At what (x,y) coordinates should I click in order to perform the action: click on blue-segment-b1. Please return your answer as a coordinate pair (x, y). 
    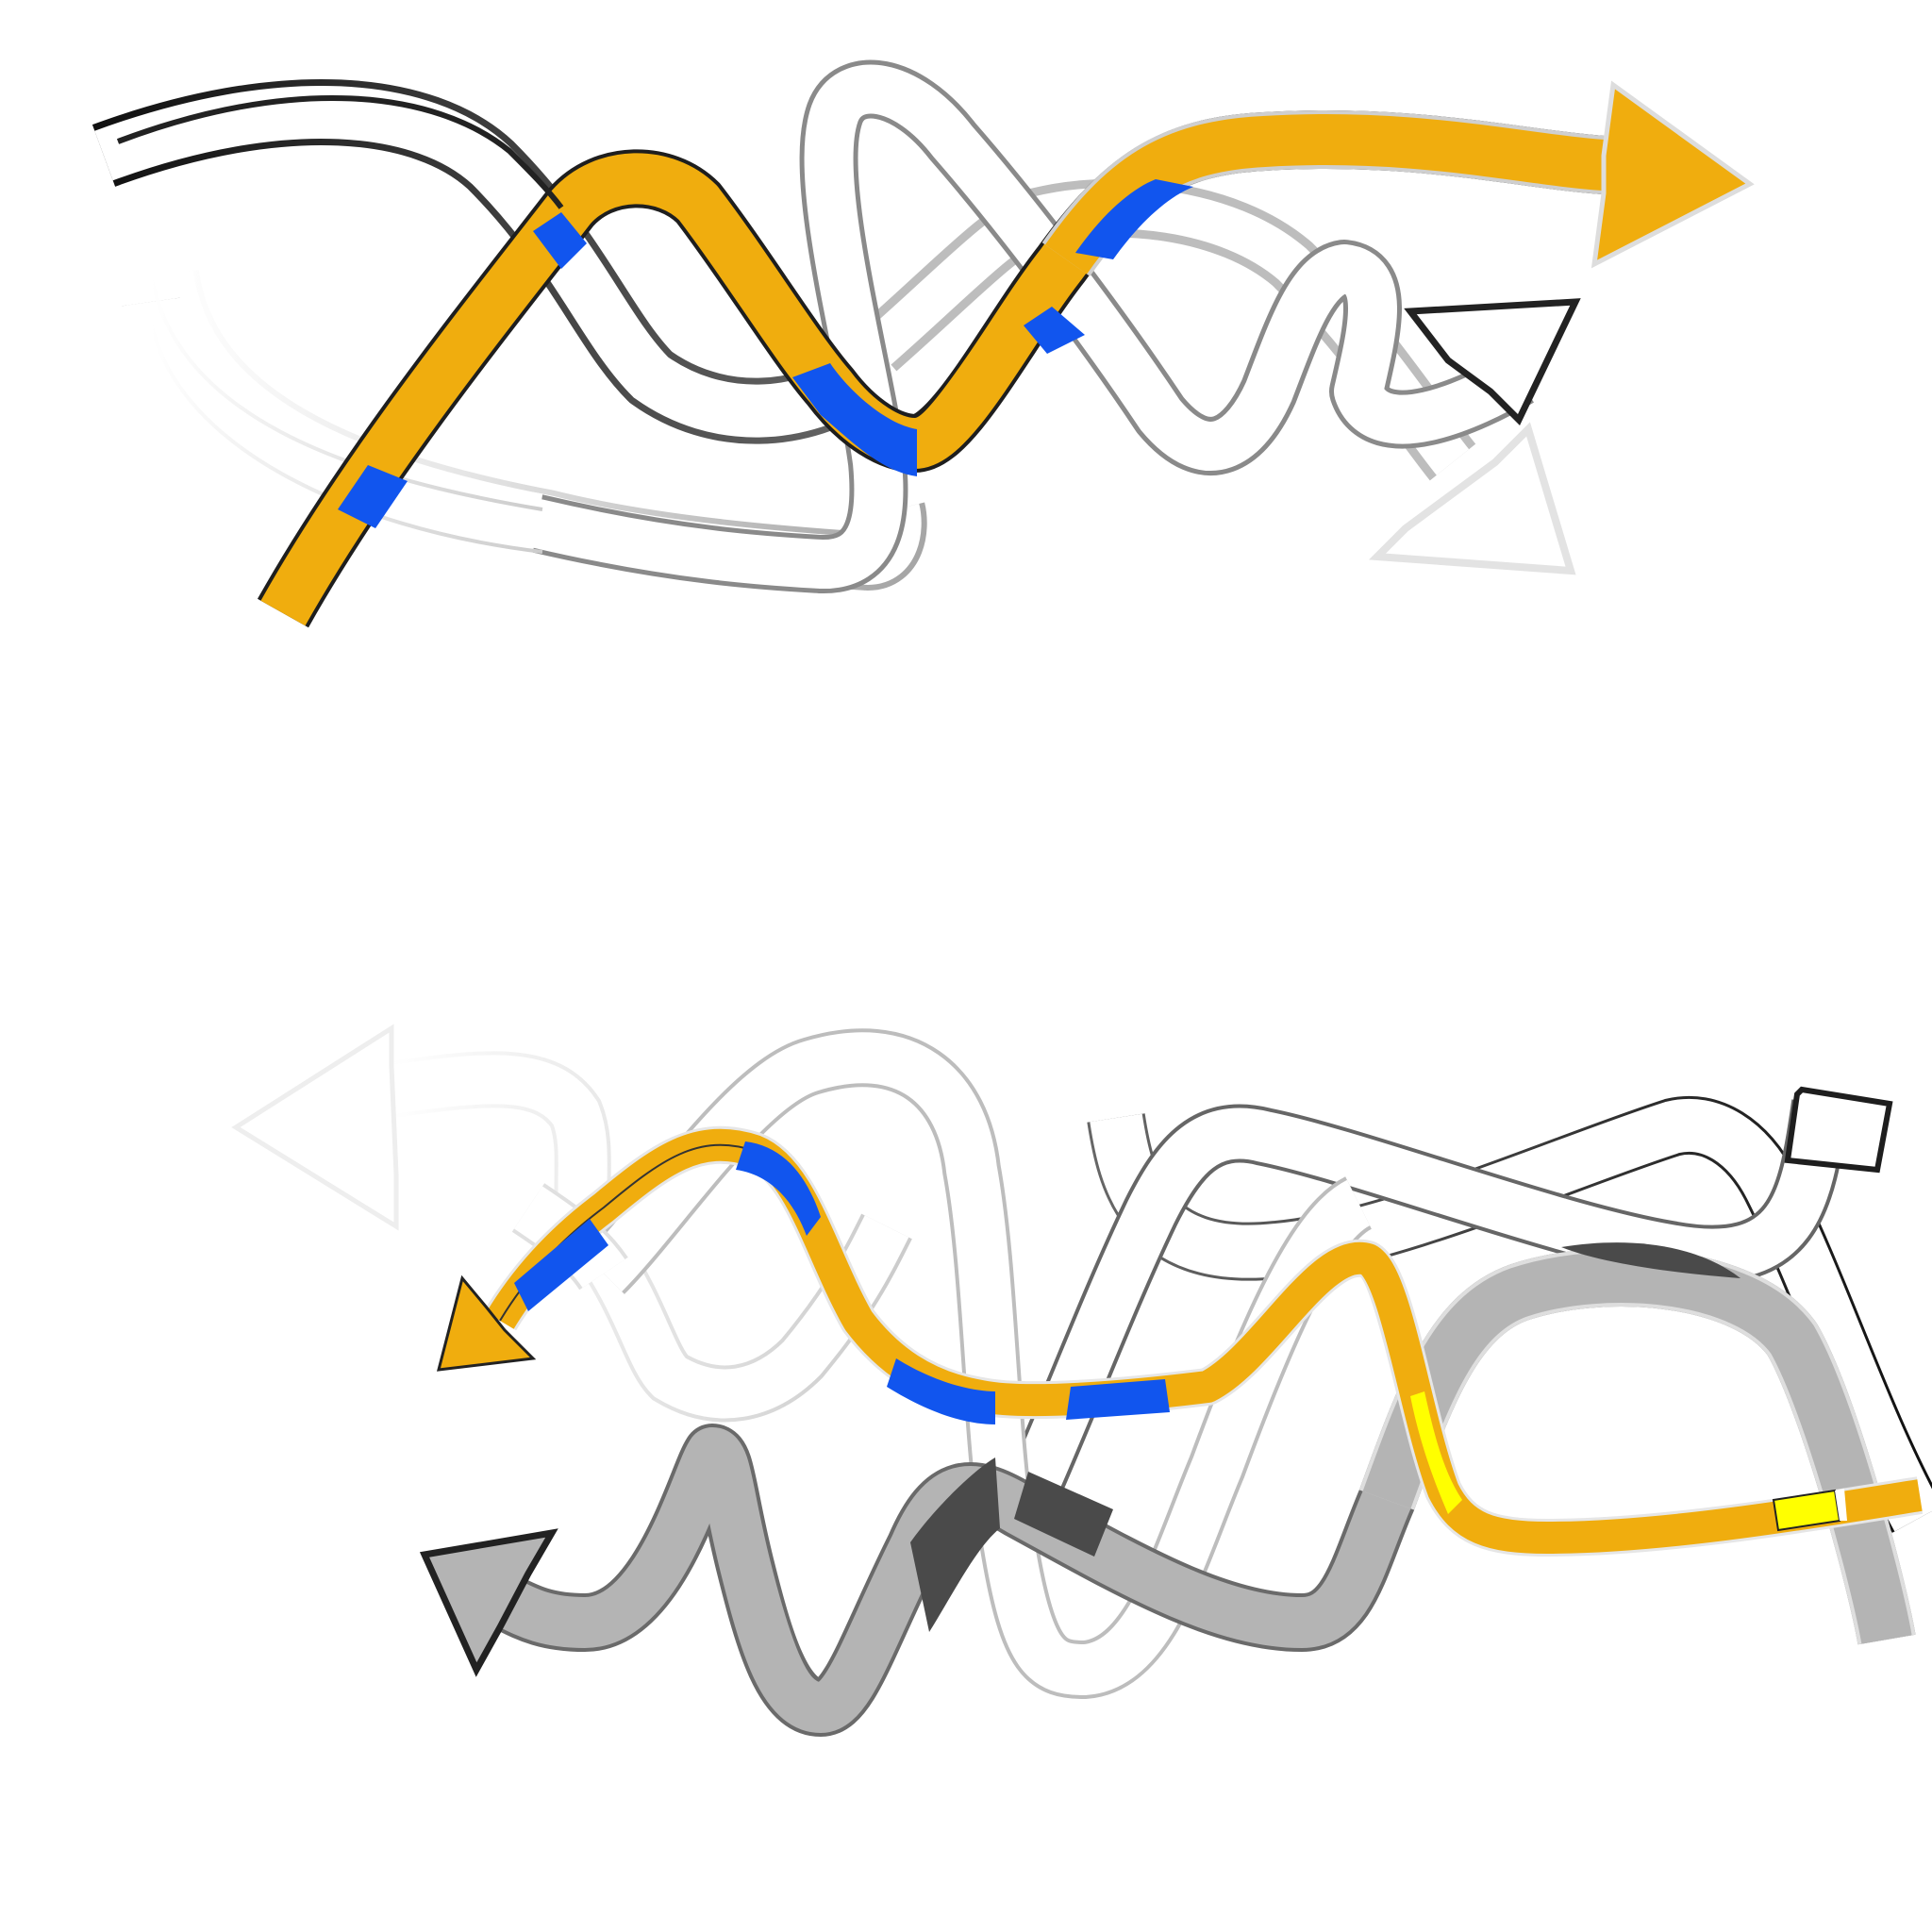
    Looking at the image, I should click on (561, 1265).